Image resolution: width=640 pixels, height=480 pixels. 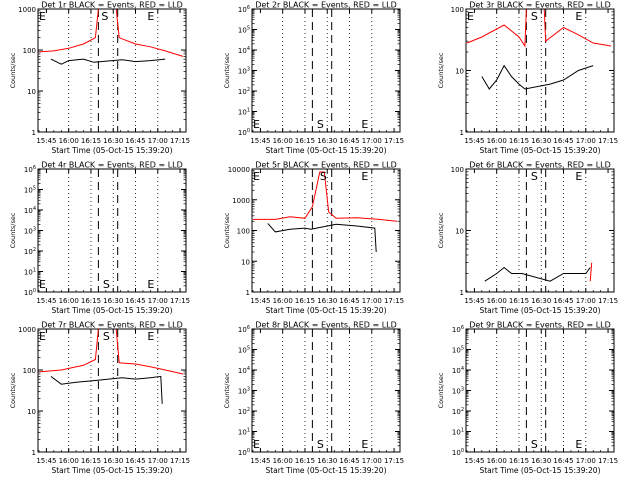 What do you see at coordinates (112, 165) in the screenshot?
I see `panel-title: Det 4r BLACK = Events, RED = LLD` at bounding box center [112, 165].